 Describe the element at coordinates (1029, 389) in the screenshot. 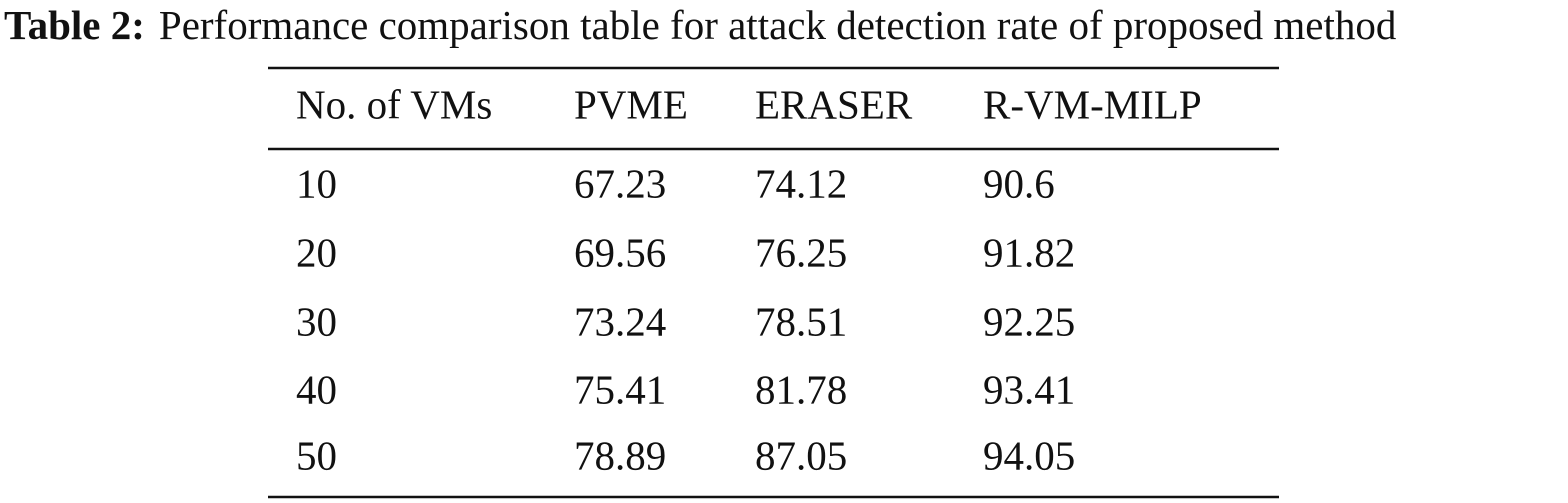

I see `table-cell: 93.41` at that location.